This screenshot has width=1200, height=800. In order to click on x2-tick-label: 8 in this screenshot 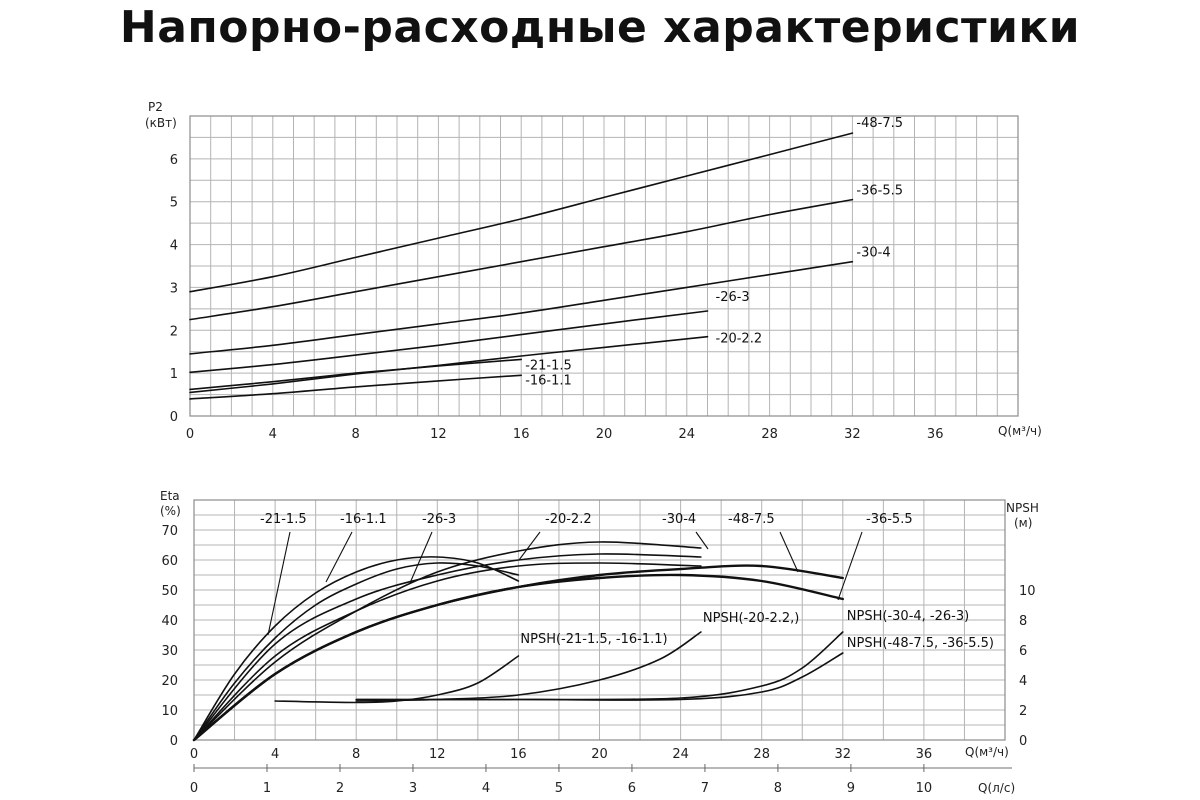, I will do `click(778, 788)`.